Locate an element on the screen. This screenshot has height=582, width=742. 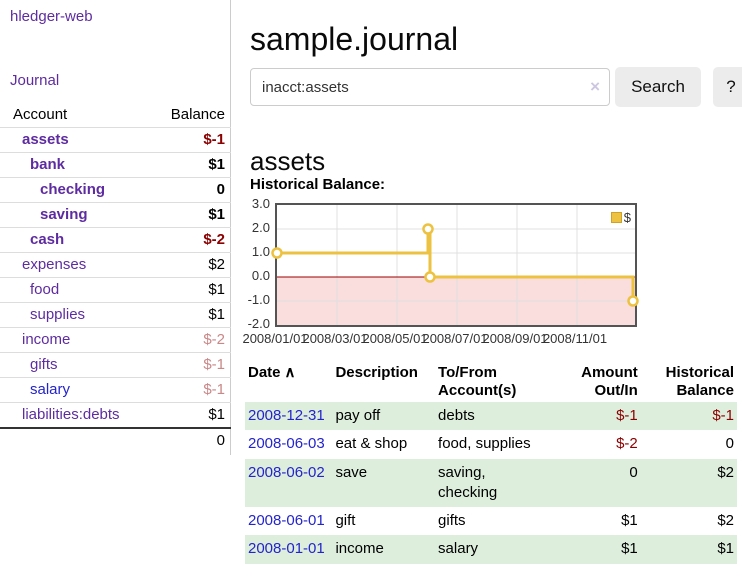
col-date: Date ∧ is located at coordinates (272, 372).